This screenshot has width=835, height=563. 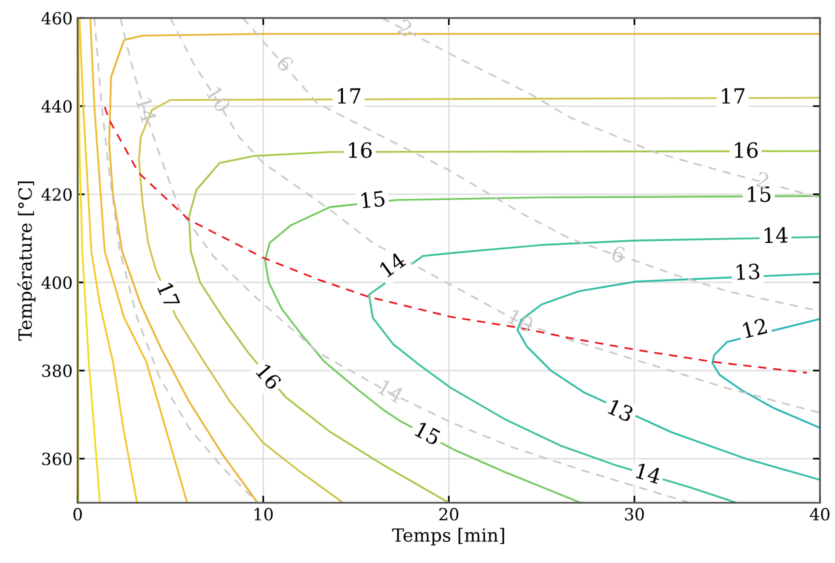 What do you see at coordinates (57, 459) in the screenshot?
I see `y-tick-label: 360` at bounding box center [57, 459].